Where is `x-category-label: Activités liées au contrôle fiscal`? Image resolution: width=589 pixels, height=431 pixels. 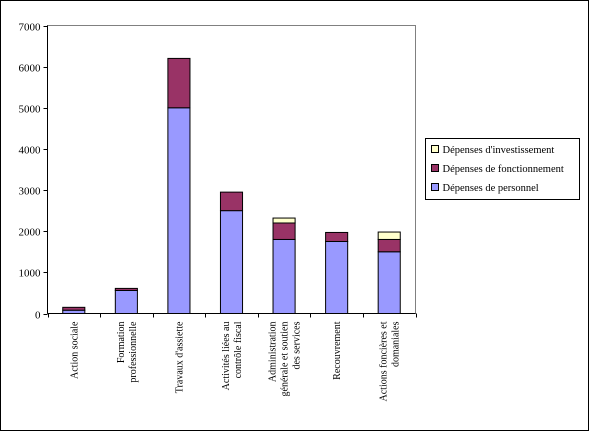 x-category-label: Activités liées au contrôle fiscal is located at coordinates (232, 355).